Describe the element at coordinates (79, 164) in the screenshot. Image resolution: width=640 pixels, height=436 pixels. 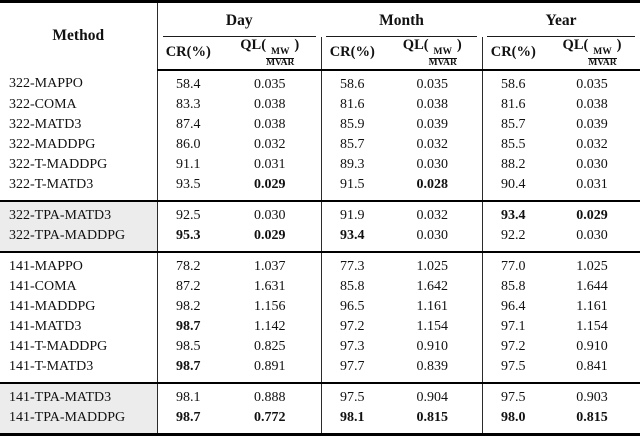
I see `method-cell: 322-T-MADDPG` at that location.